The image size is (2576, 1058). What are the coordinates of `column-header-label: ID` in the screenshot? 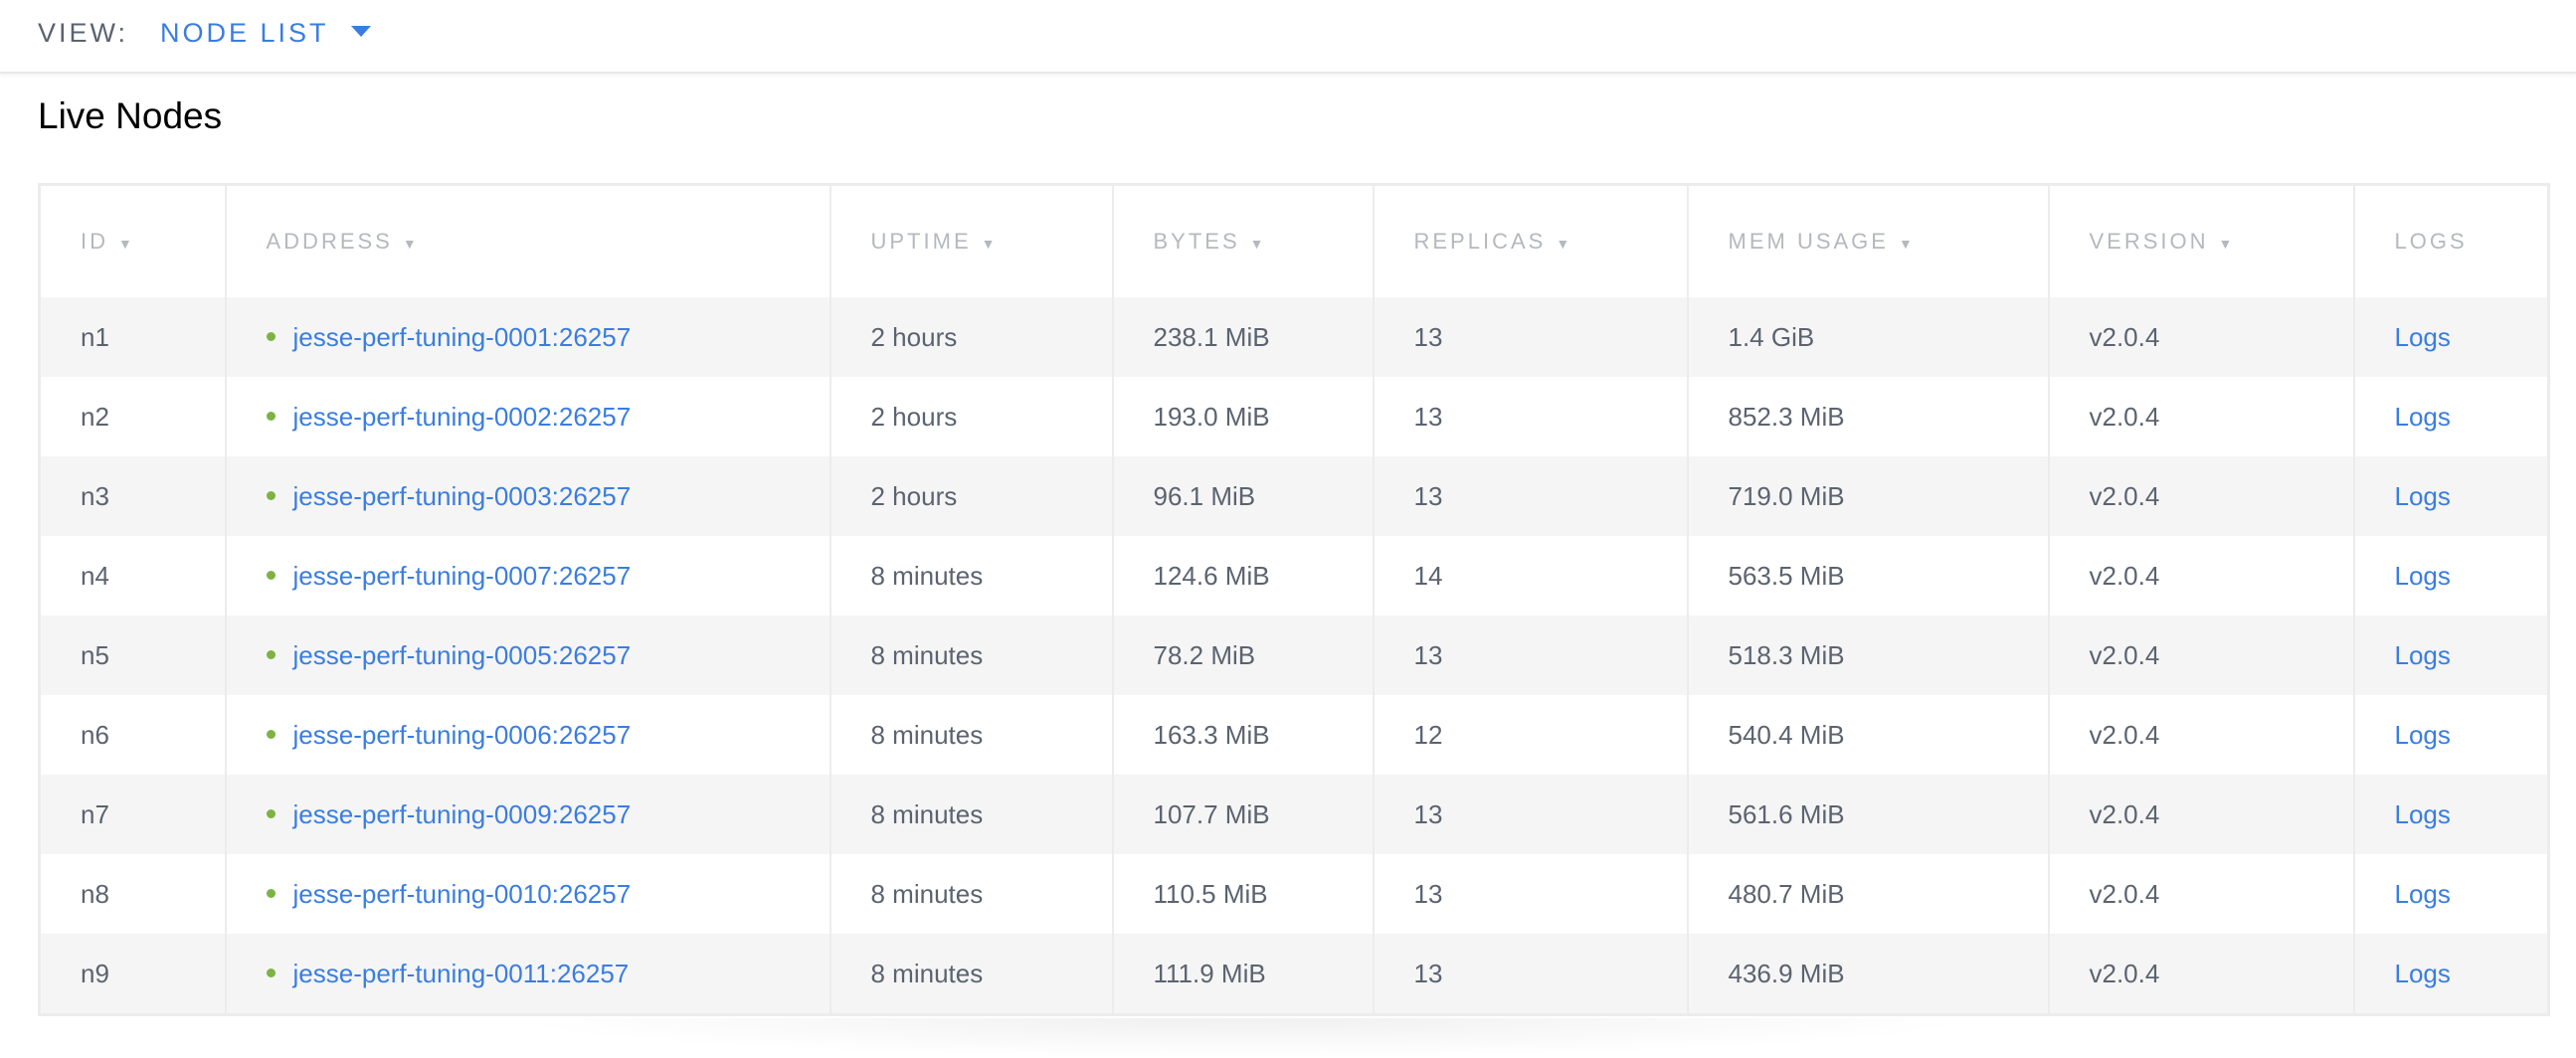 It's located at (94, 241).